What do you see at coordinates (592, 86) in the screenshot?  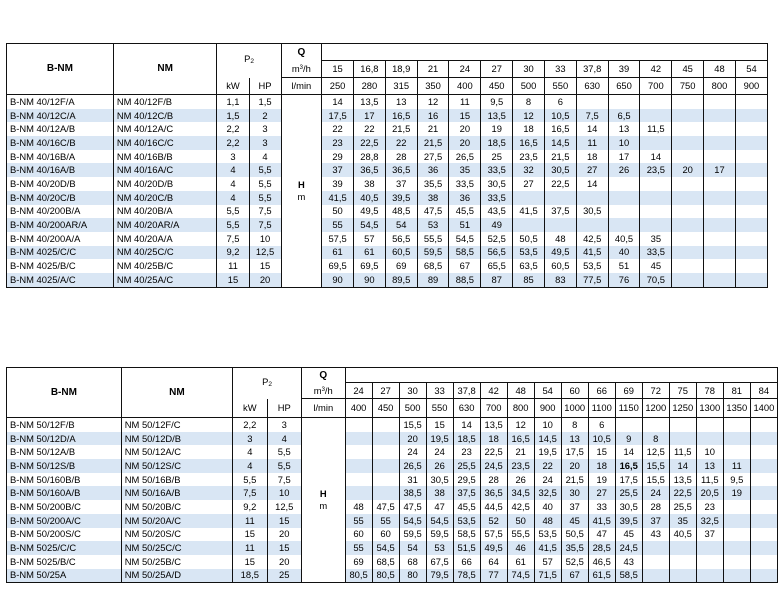 I see `flow-lmin-cell: 630` at bounding box center [592, 86].